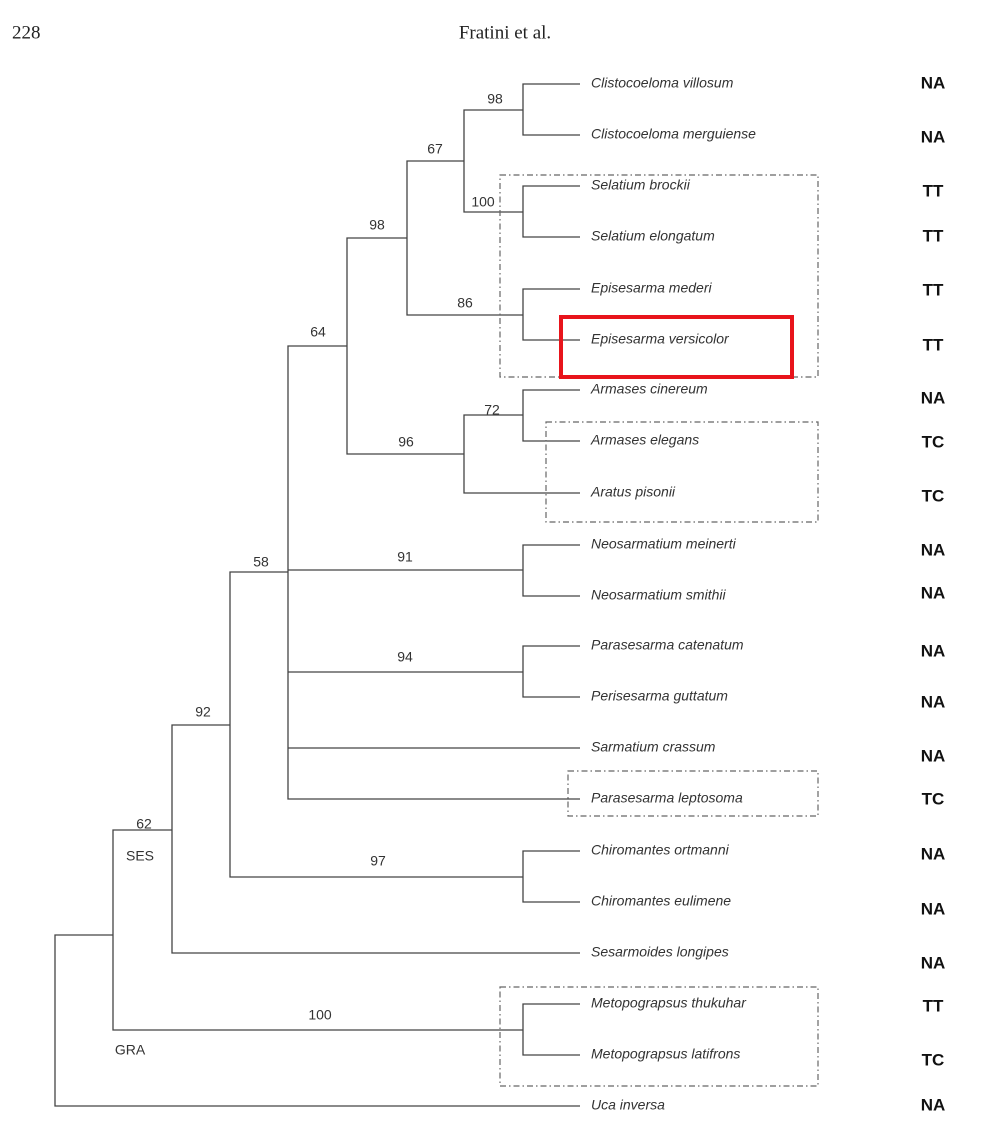 Image resolution: width=987 pixels, height=1125 pixels. Describe the element at coordinates (641, 185) in the screenshot. I see `taxon-name: Selatium brockii` at that location.